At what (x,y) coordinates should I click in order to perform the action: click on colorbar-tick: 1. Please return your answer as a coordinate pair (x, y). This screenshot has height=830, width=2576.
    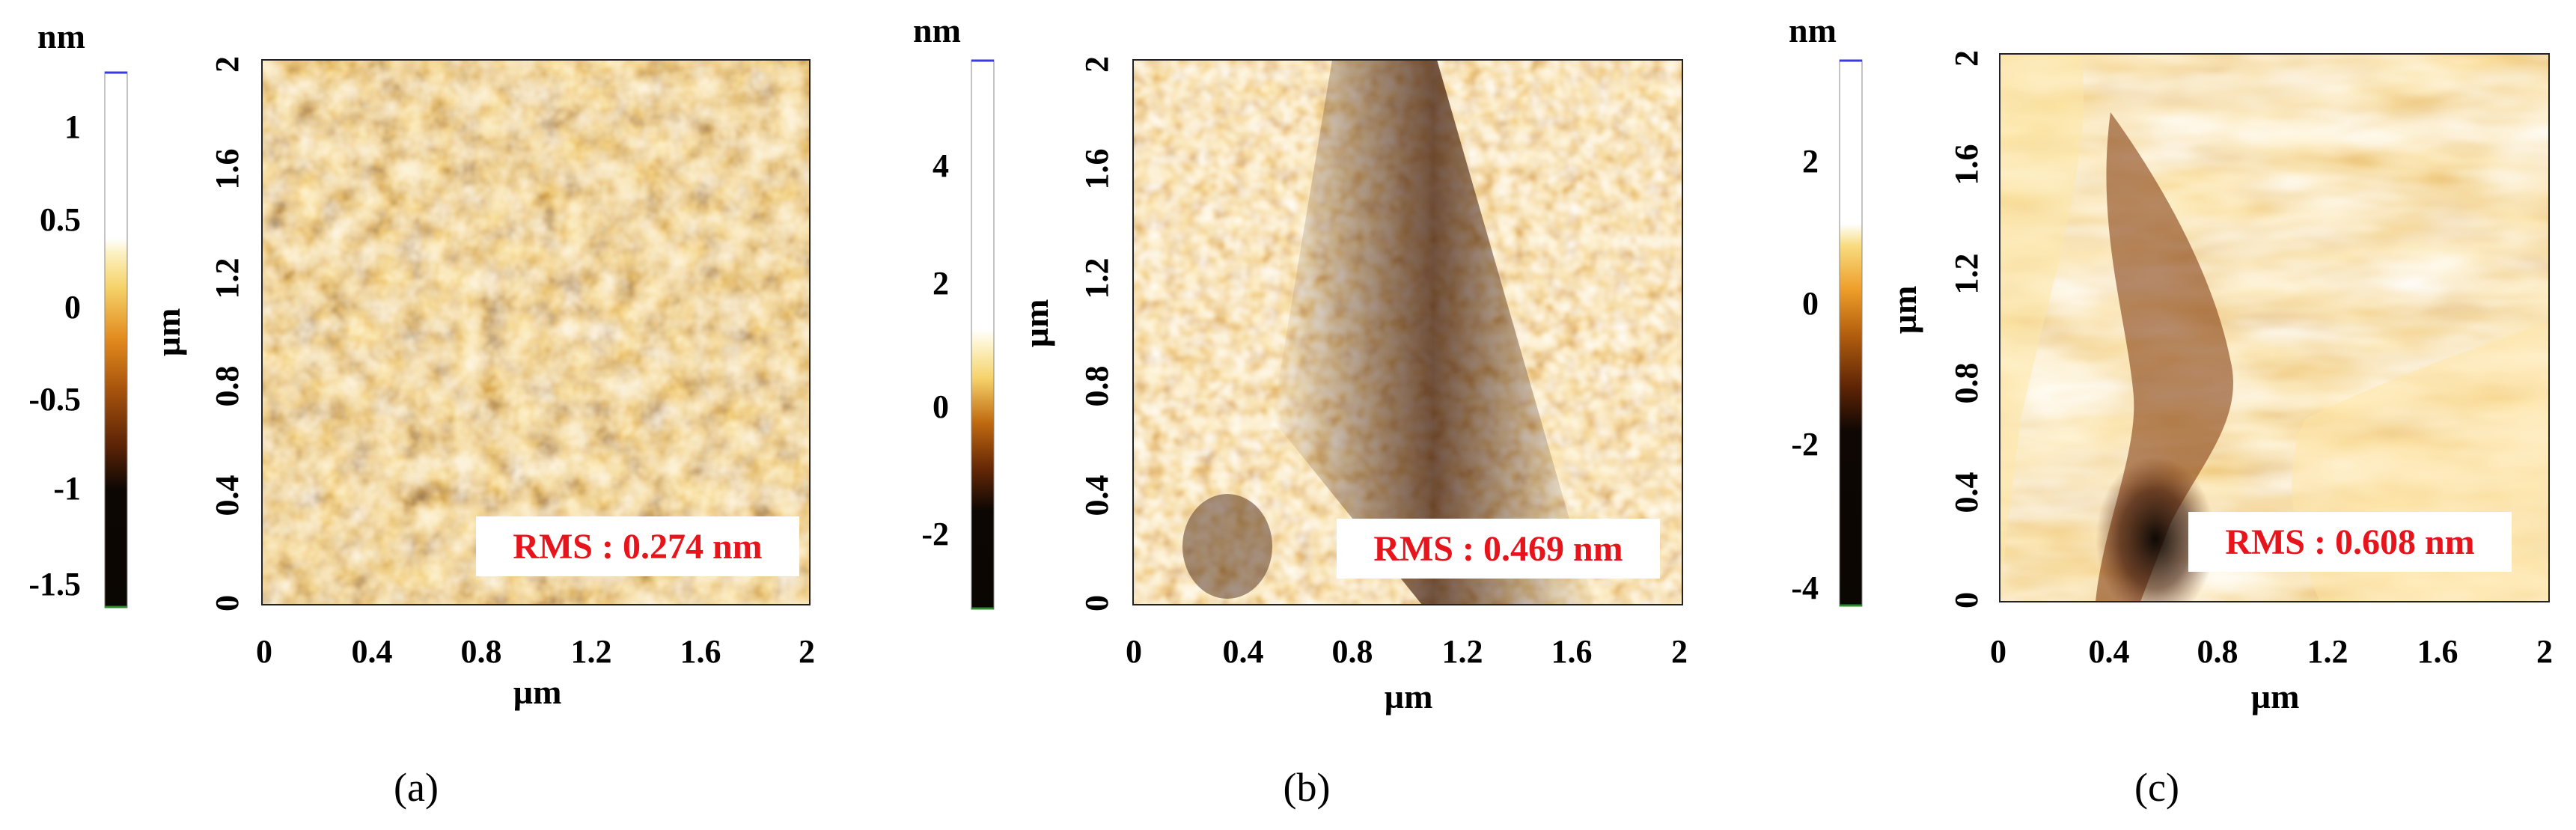
    Looking at the image, I should click on (72, 127).